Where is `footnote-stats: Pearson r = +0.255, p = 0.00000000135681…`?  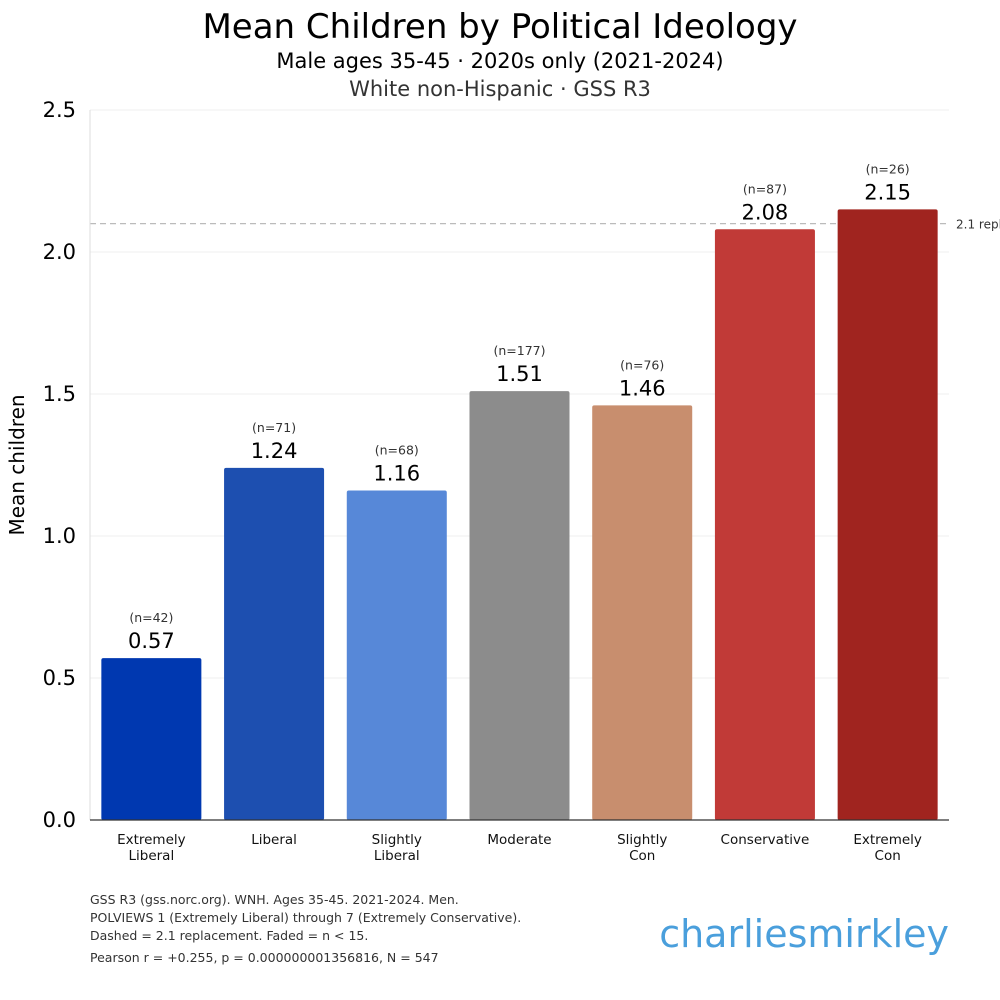 footnote-stats: Pearson r = +0.255, p = 0.00000000135681… is located at coordinates (264, 957).